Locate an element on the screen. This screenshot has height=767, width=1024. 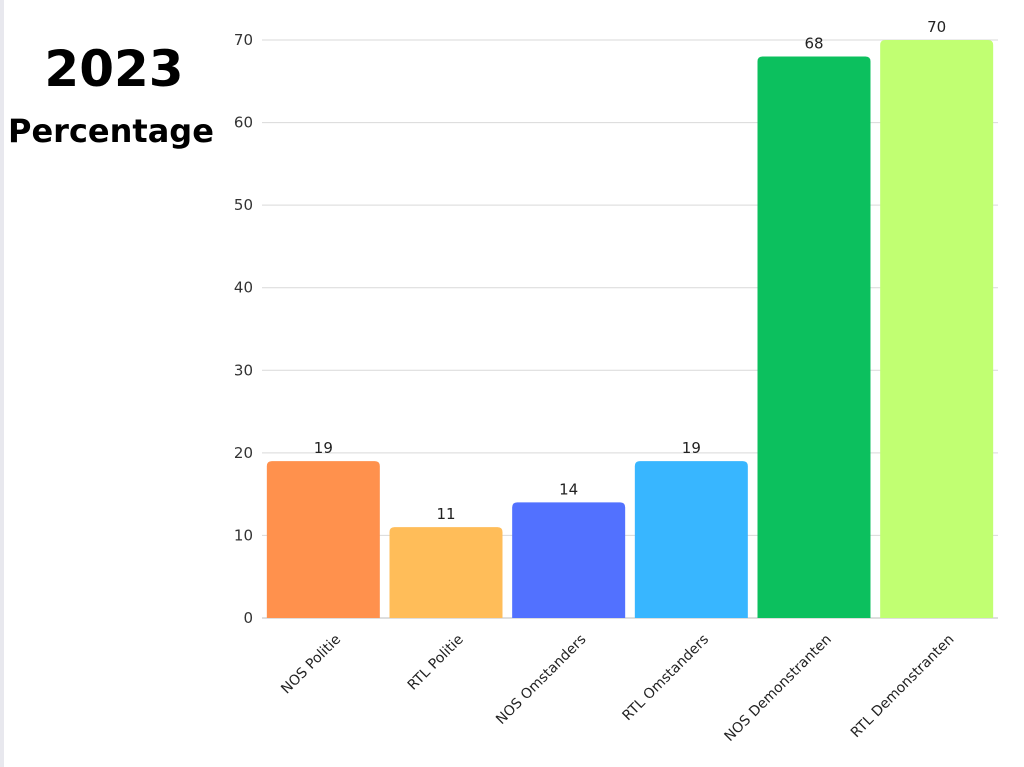
y-tick-label: 60 is located at coordinates (243, 123).